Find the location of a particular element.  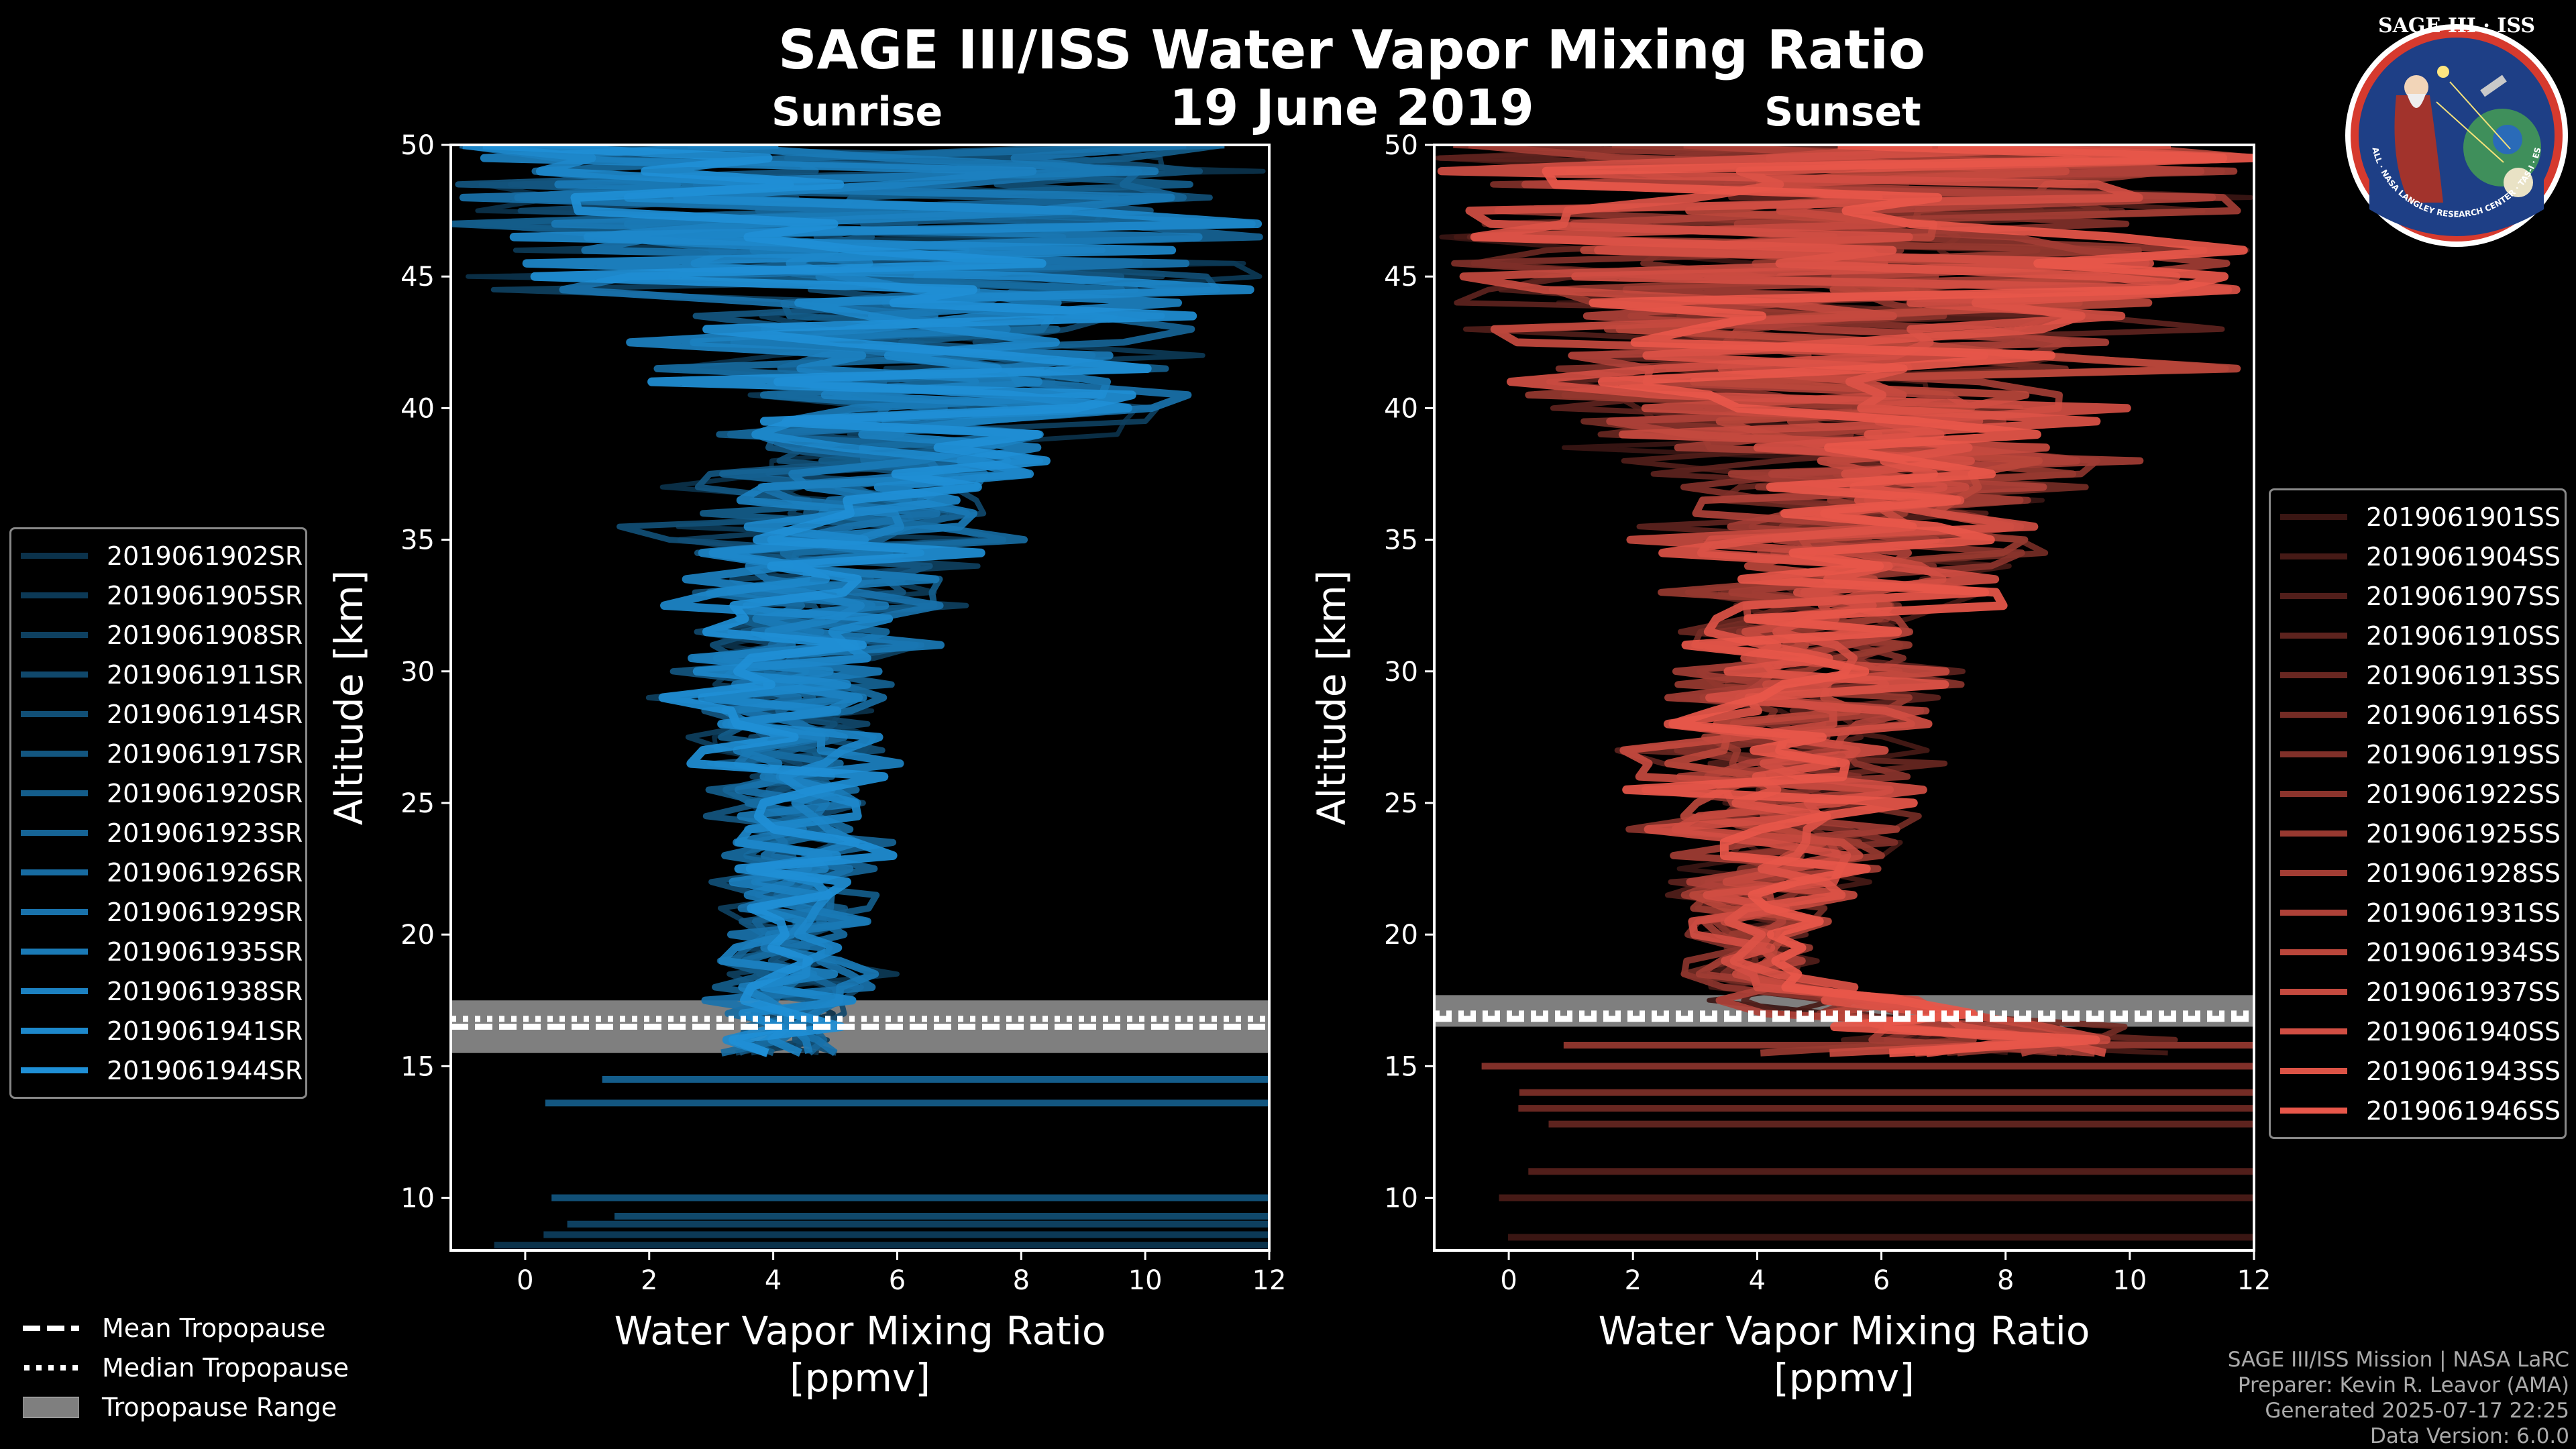

credit-line: Data Version: 6.0.0 is located at coordinates (2469, 1436).